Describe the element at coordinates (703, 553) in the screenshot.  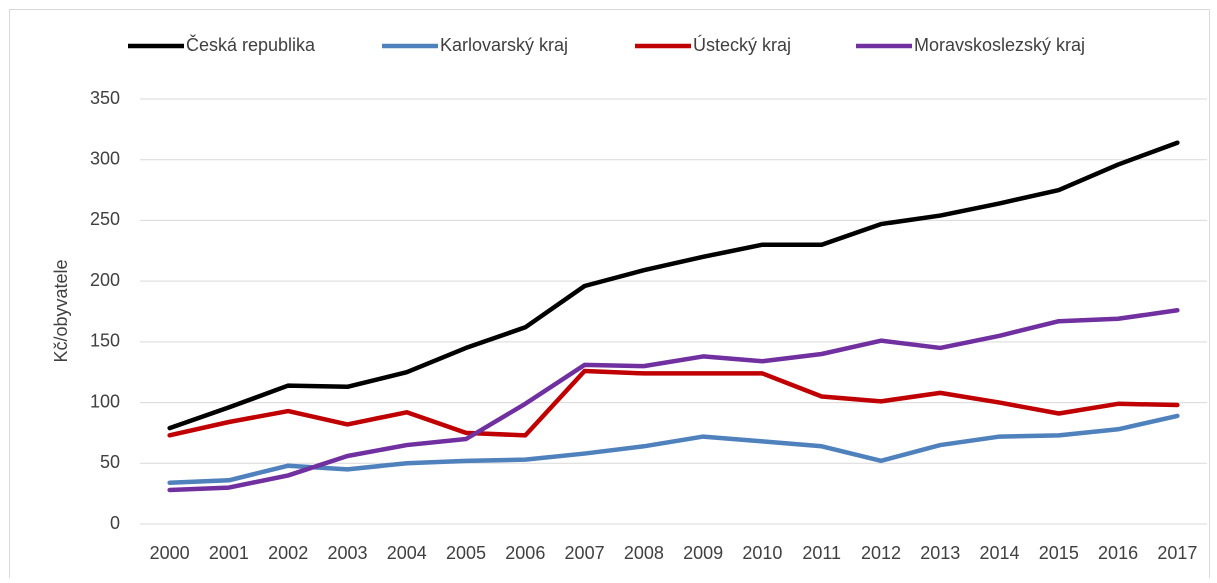
I see `x-tick-label: 2009` at that location.